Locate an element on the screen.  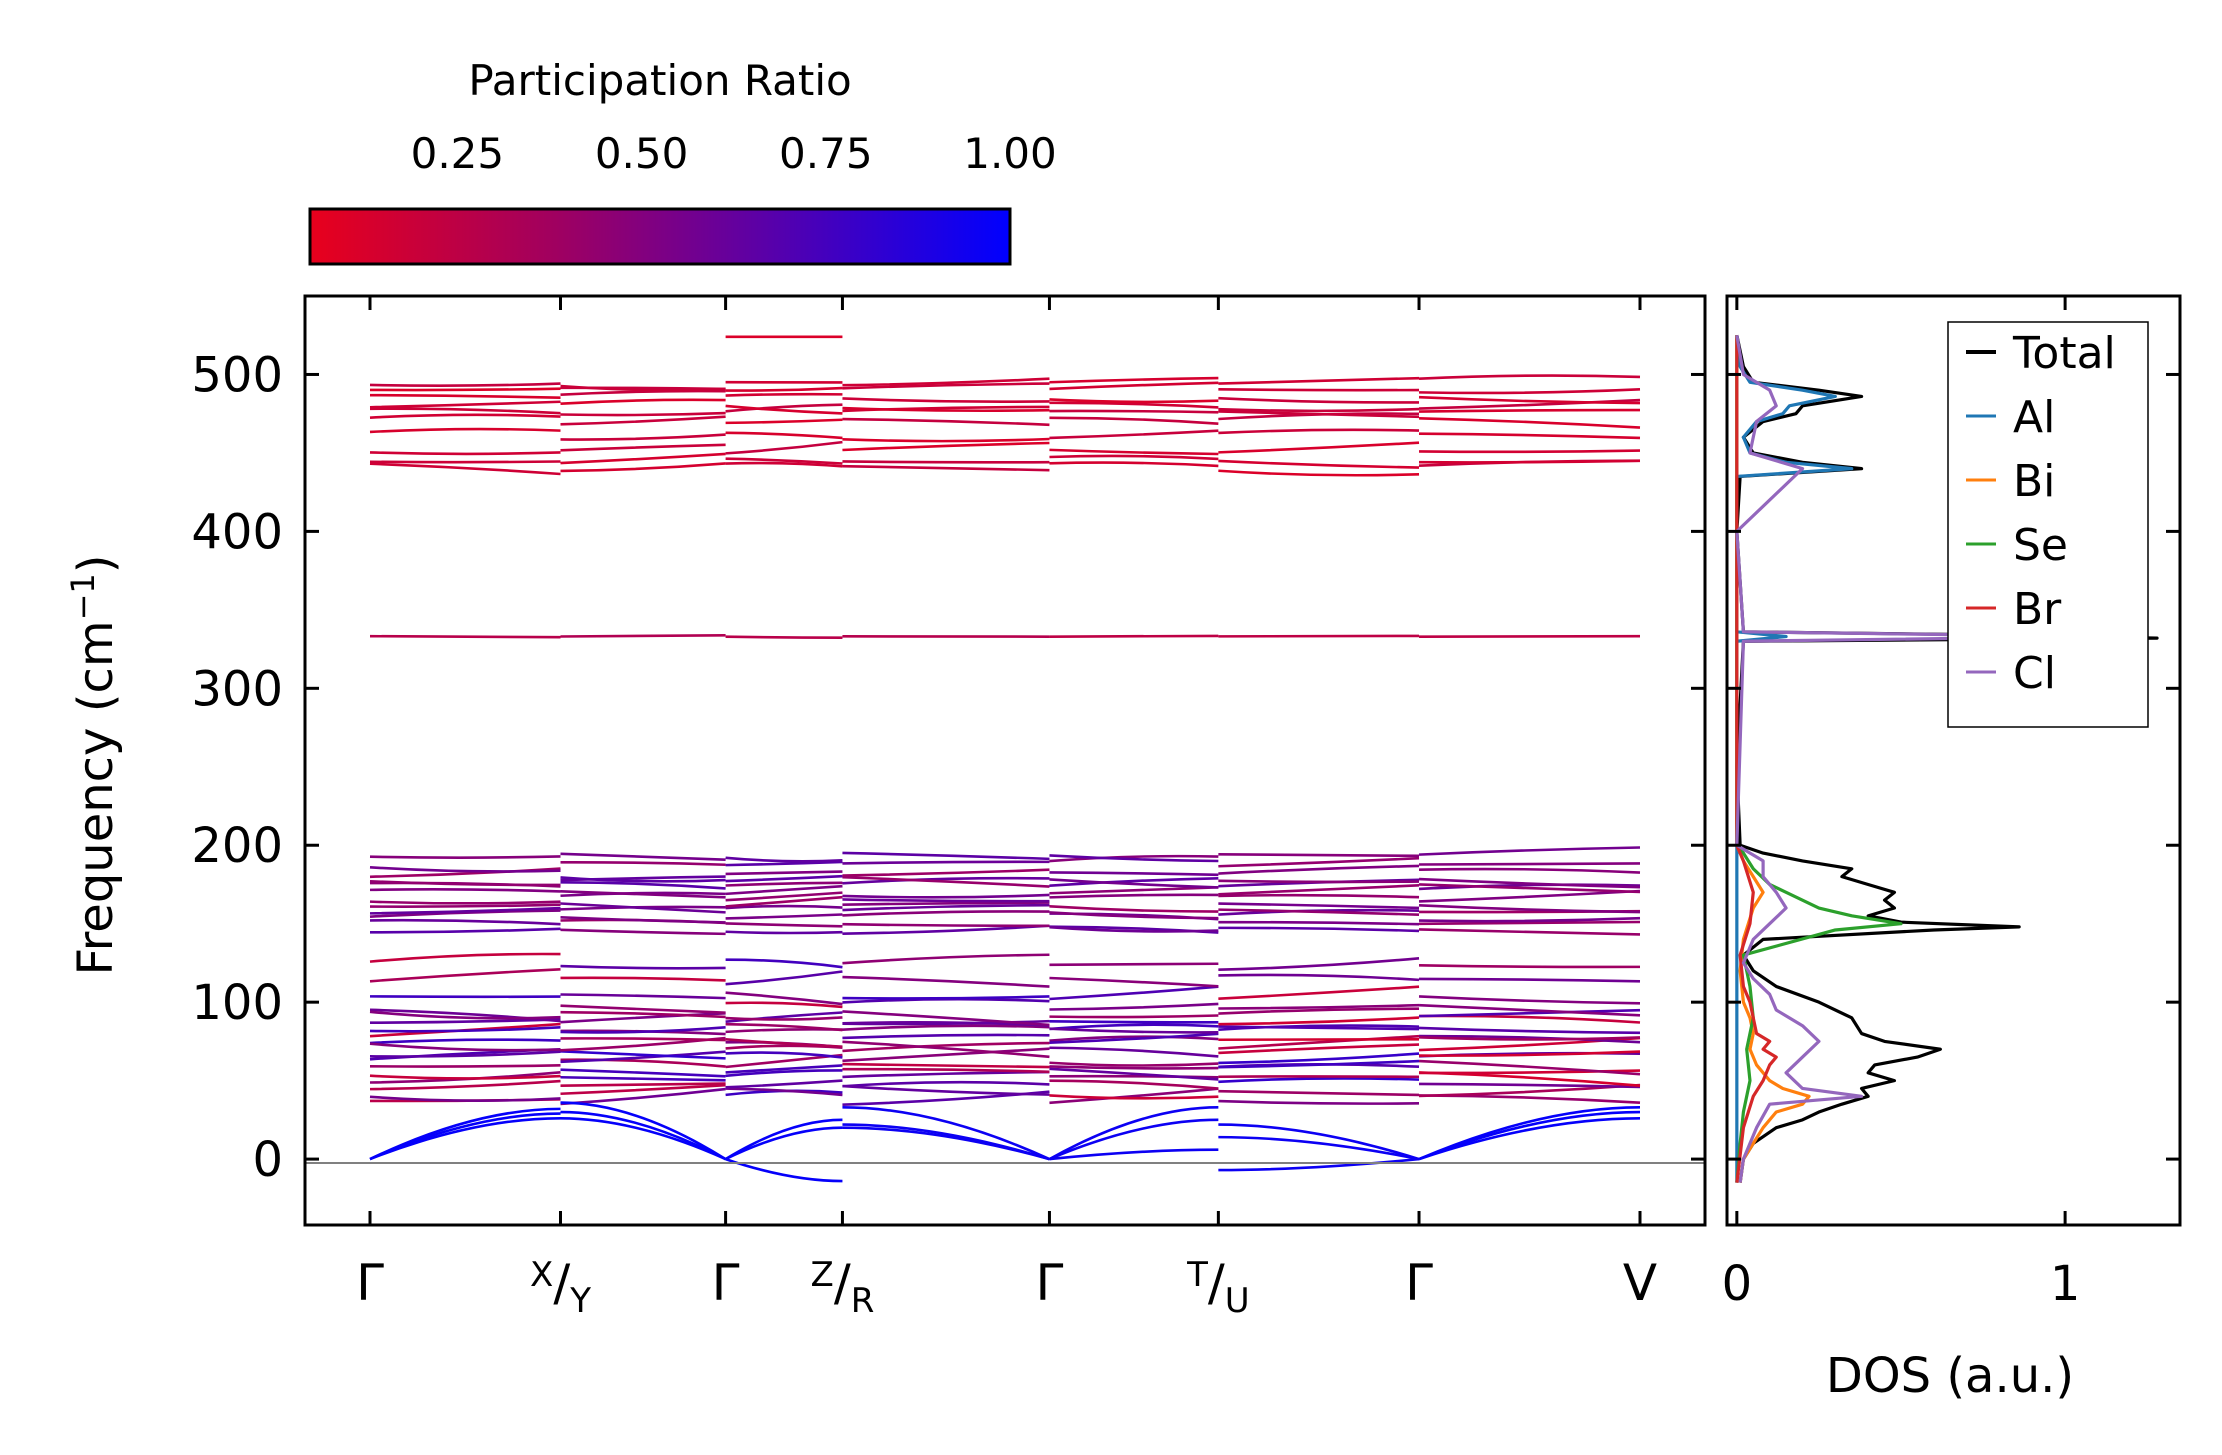
y-tick-label: 200 is located at coordinates (237, 846).